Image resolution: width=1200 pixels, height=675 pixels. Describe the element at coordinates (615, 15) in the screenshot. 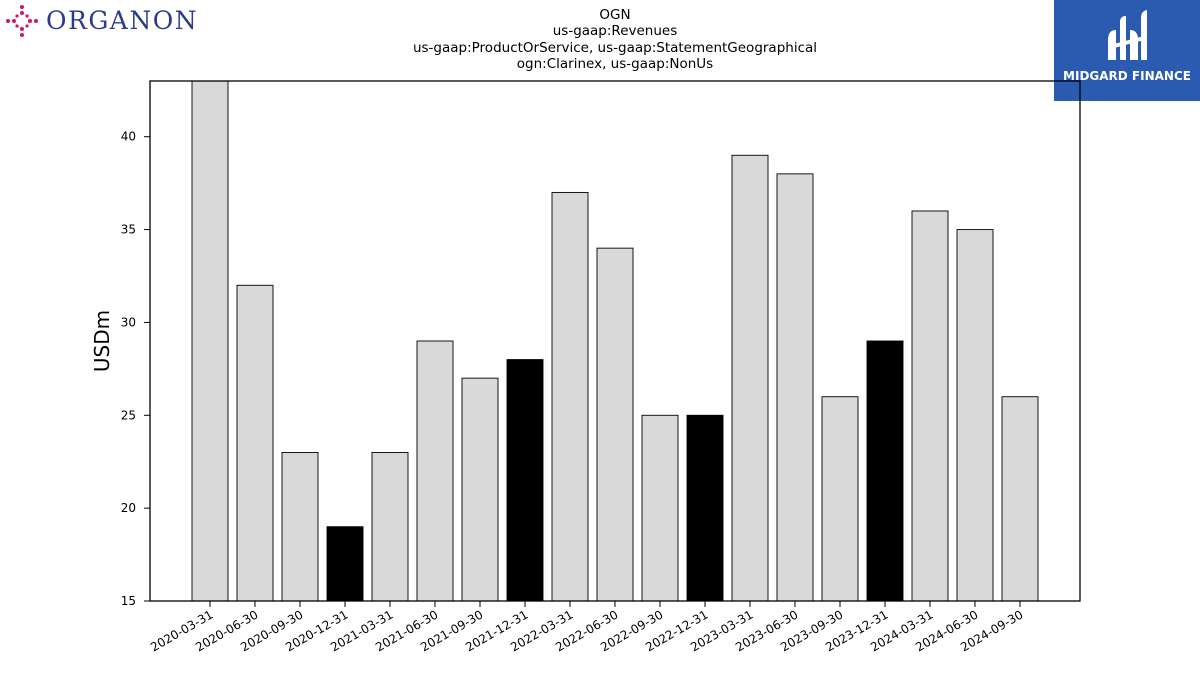

I see `chart-title-line: OGN` at that location.